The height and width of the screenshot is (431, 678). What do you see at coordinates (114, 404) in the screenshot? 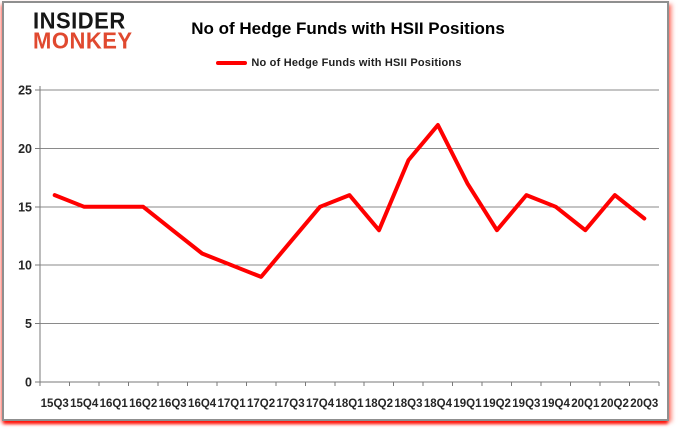
I see `x-axis-label: 16Q1` at bounding box center [114, 404].